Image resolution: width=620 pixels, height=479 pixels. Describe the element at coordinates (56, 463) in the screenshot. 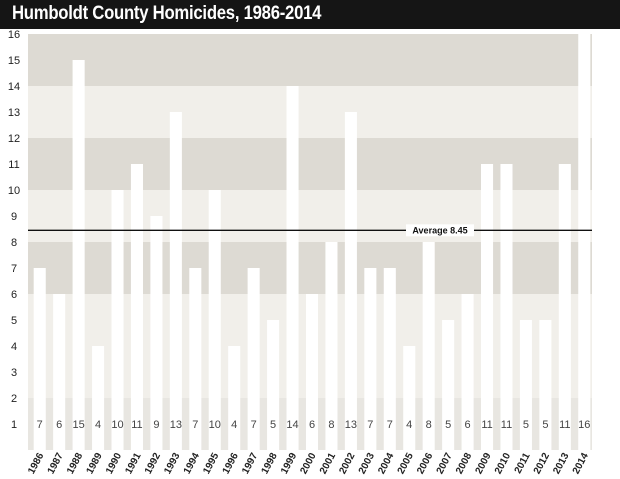

I see `x-tick-label: 1987` at that location.